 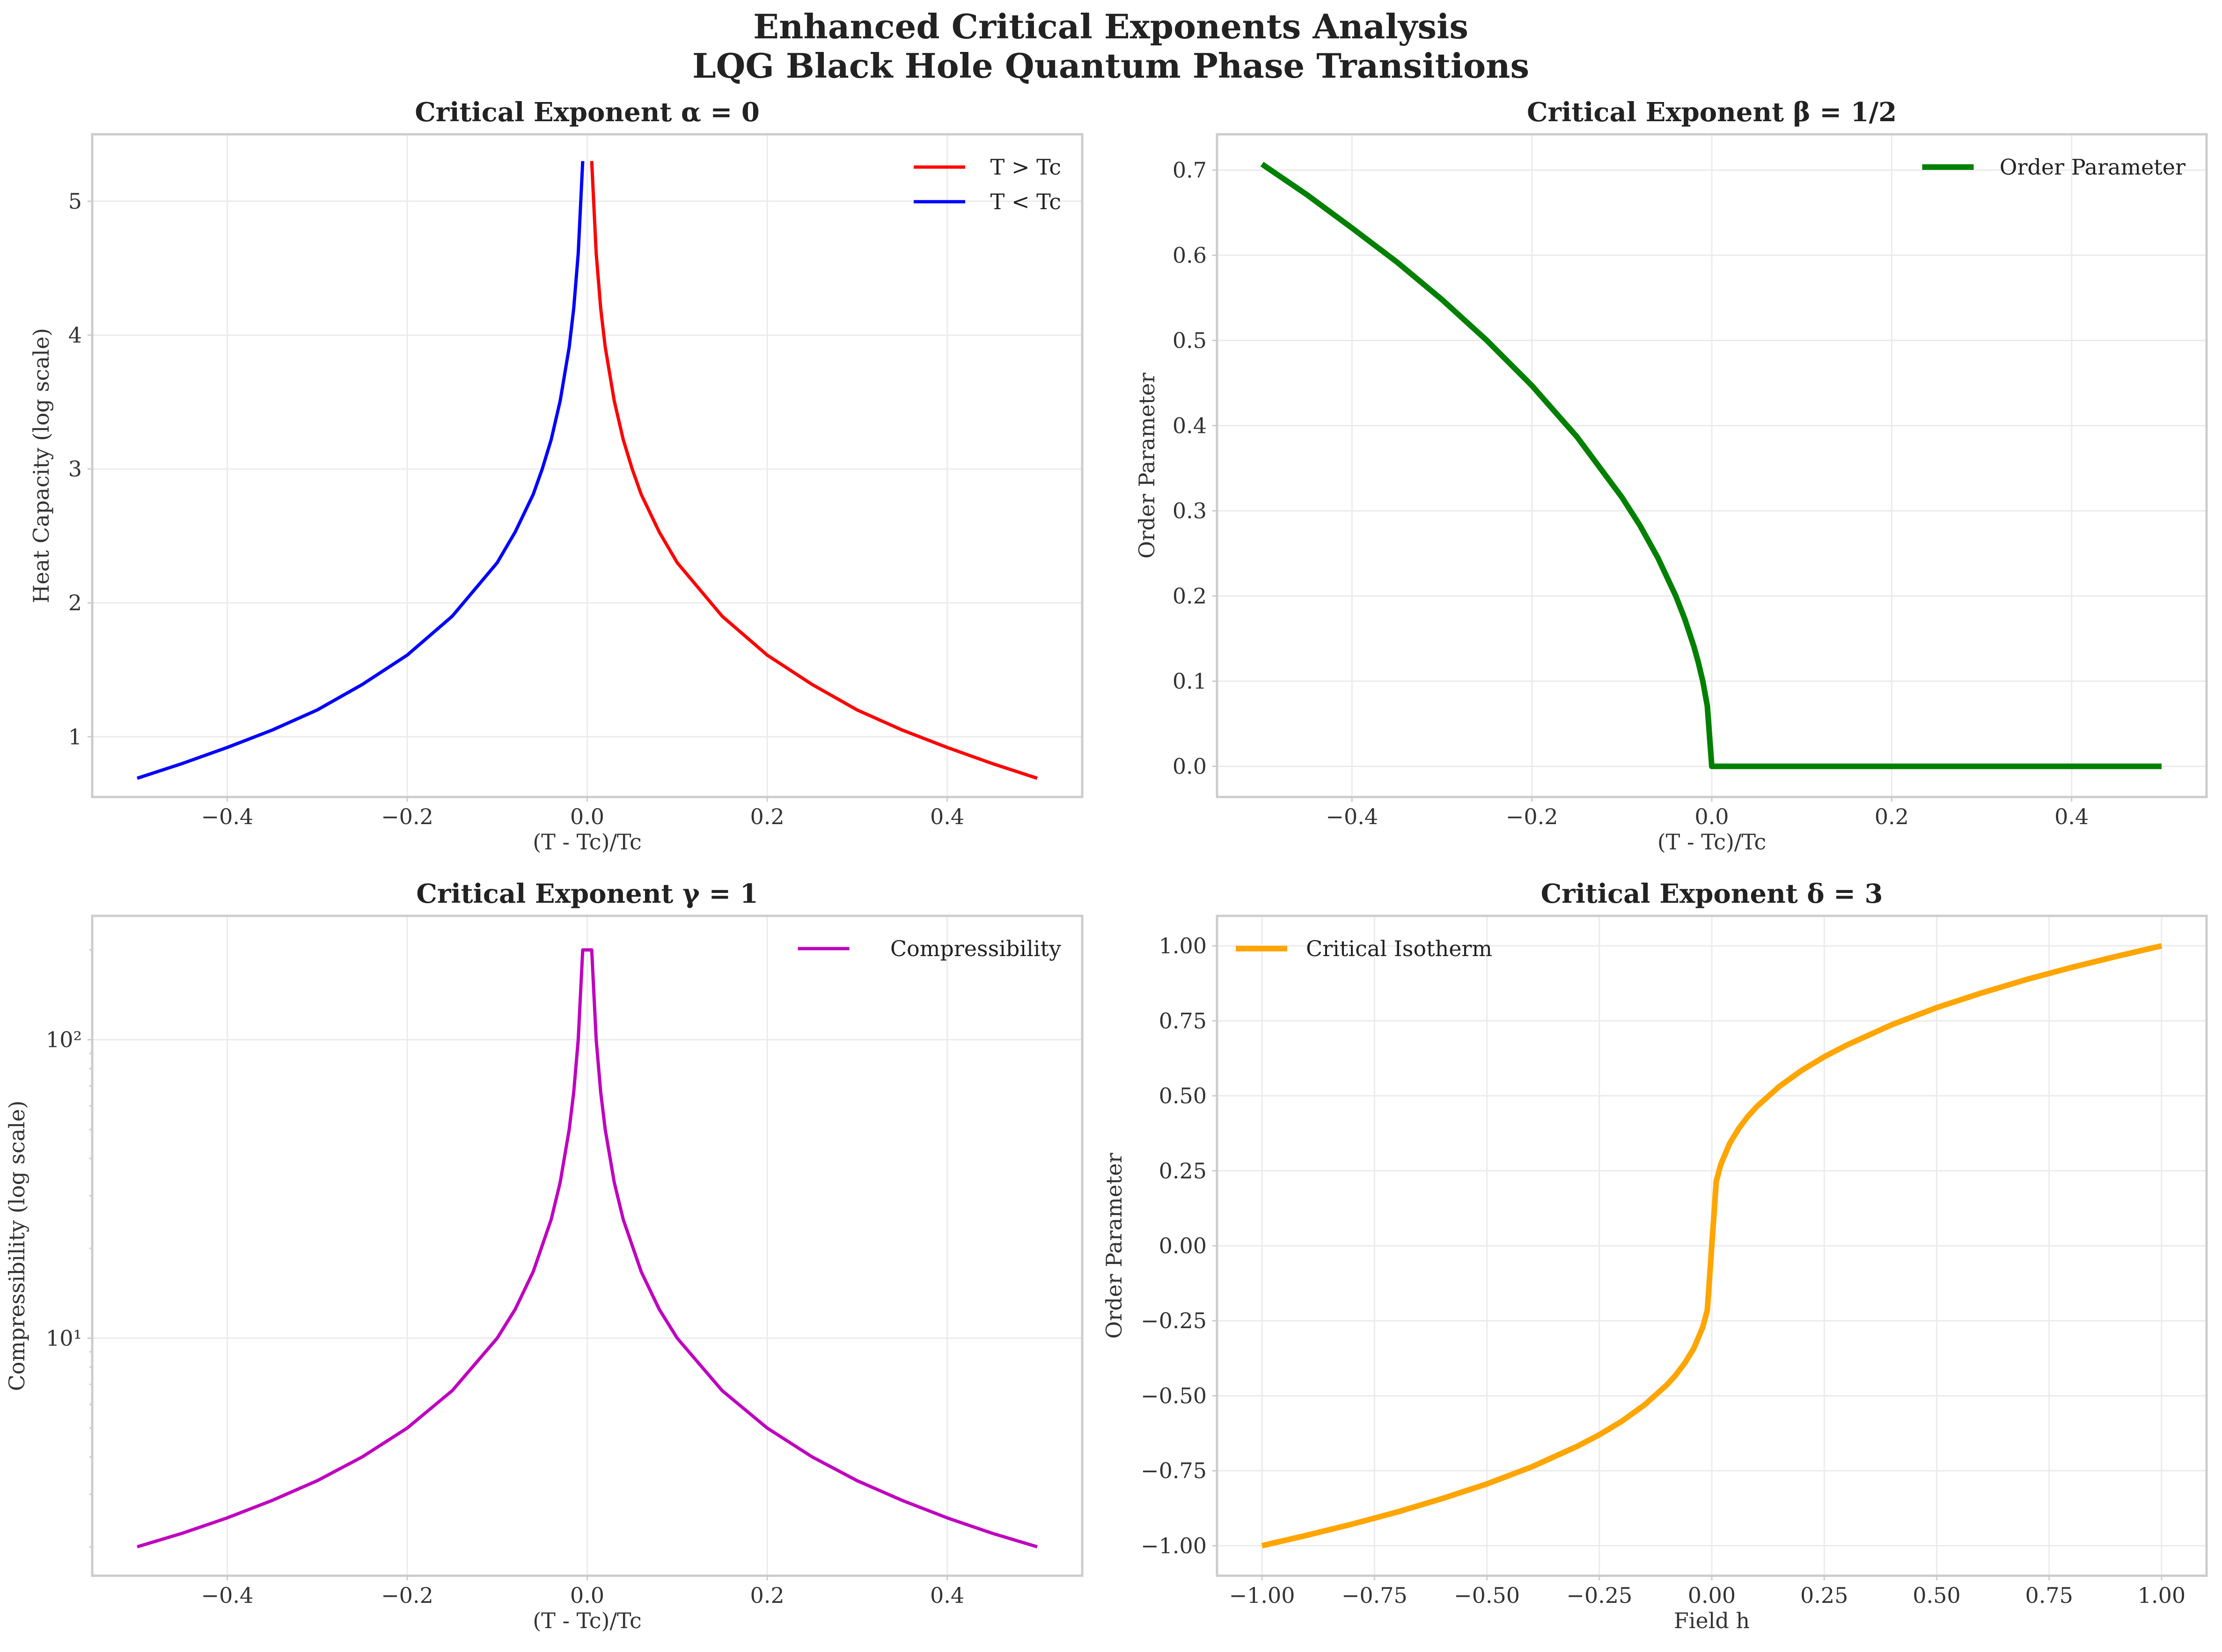 I want to click on series-line-compressibility, so click(x=587, y=1249).